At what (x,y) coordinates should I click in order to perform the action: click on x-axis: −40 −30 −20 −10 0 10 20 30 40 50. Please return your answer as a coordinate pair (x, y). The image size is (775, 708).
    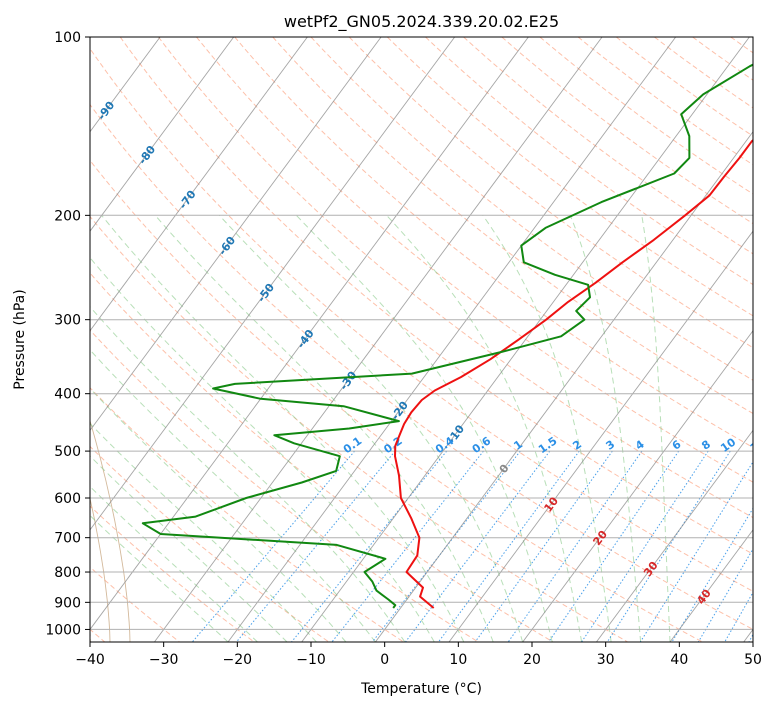
    Looking at the image, I should click on (418, 655).